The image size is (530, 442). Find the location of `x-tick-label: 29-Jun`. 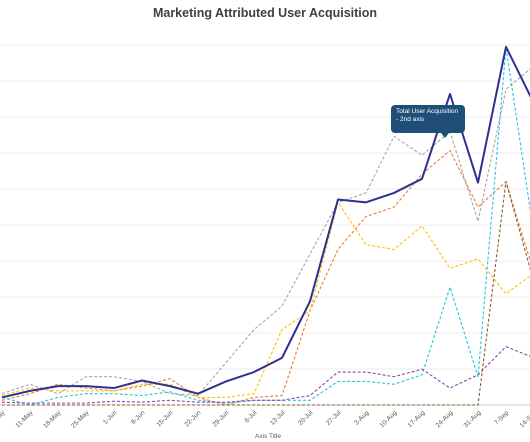

x-tick-label: 29-Jun is located at coordinates (220, 418).